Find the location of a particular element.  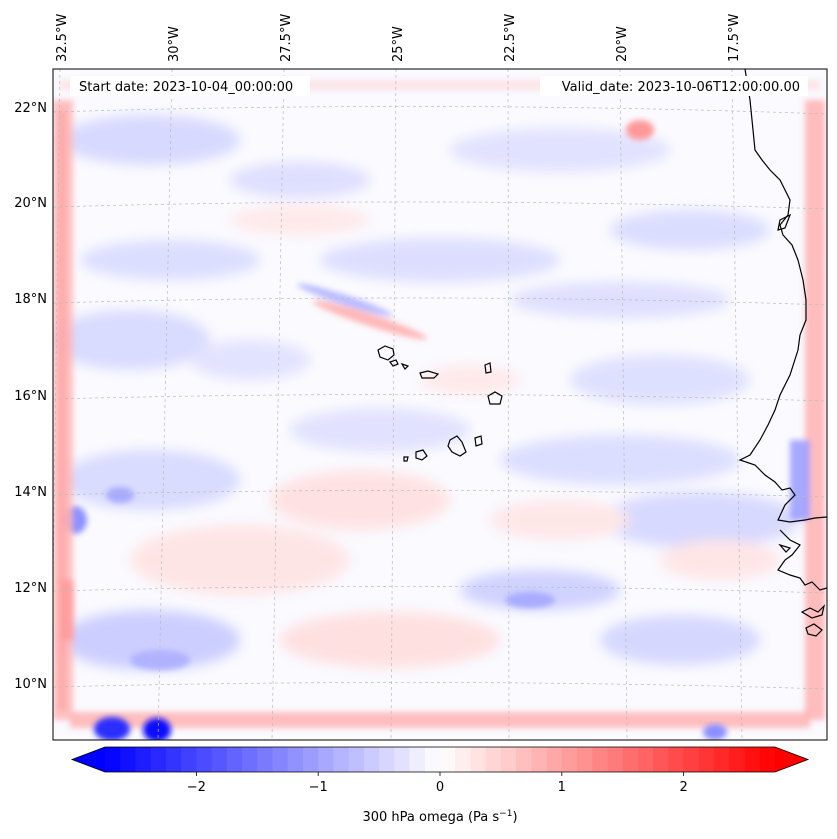

colorbar-tick-label: −2 is located at coordinates (196, 787).